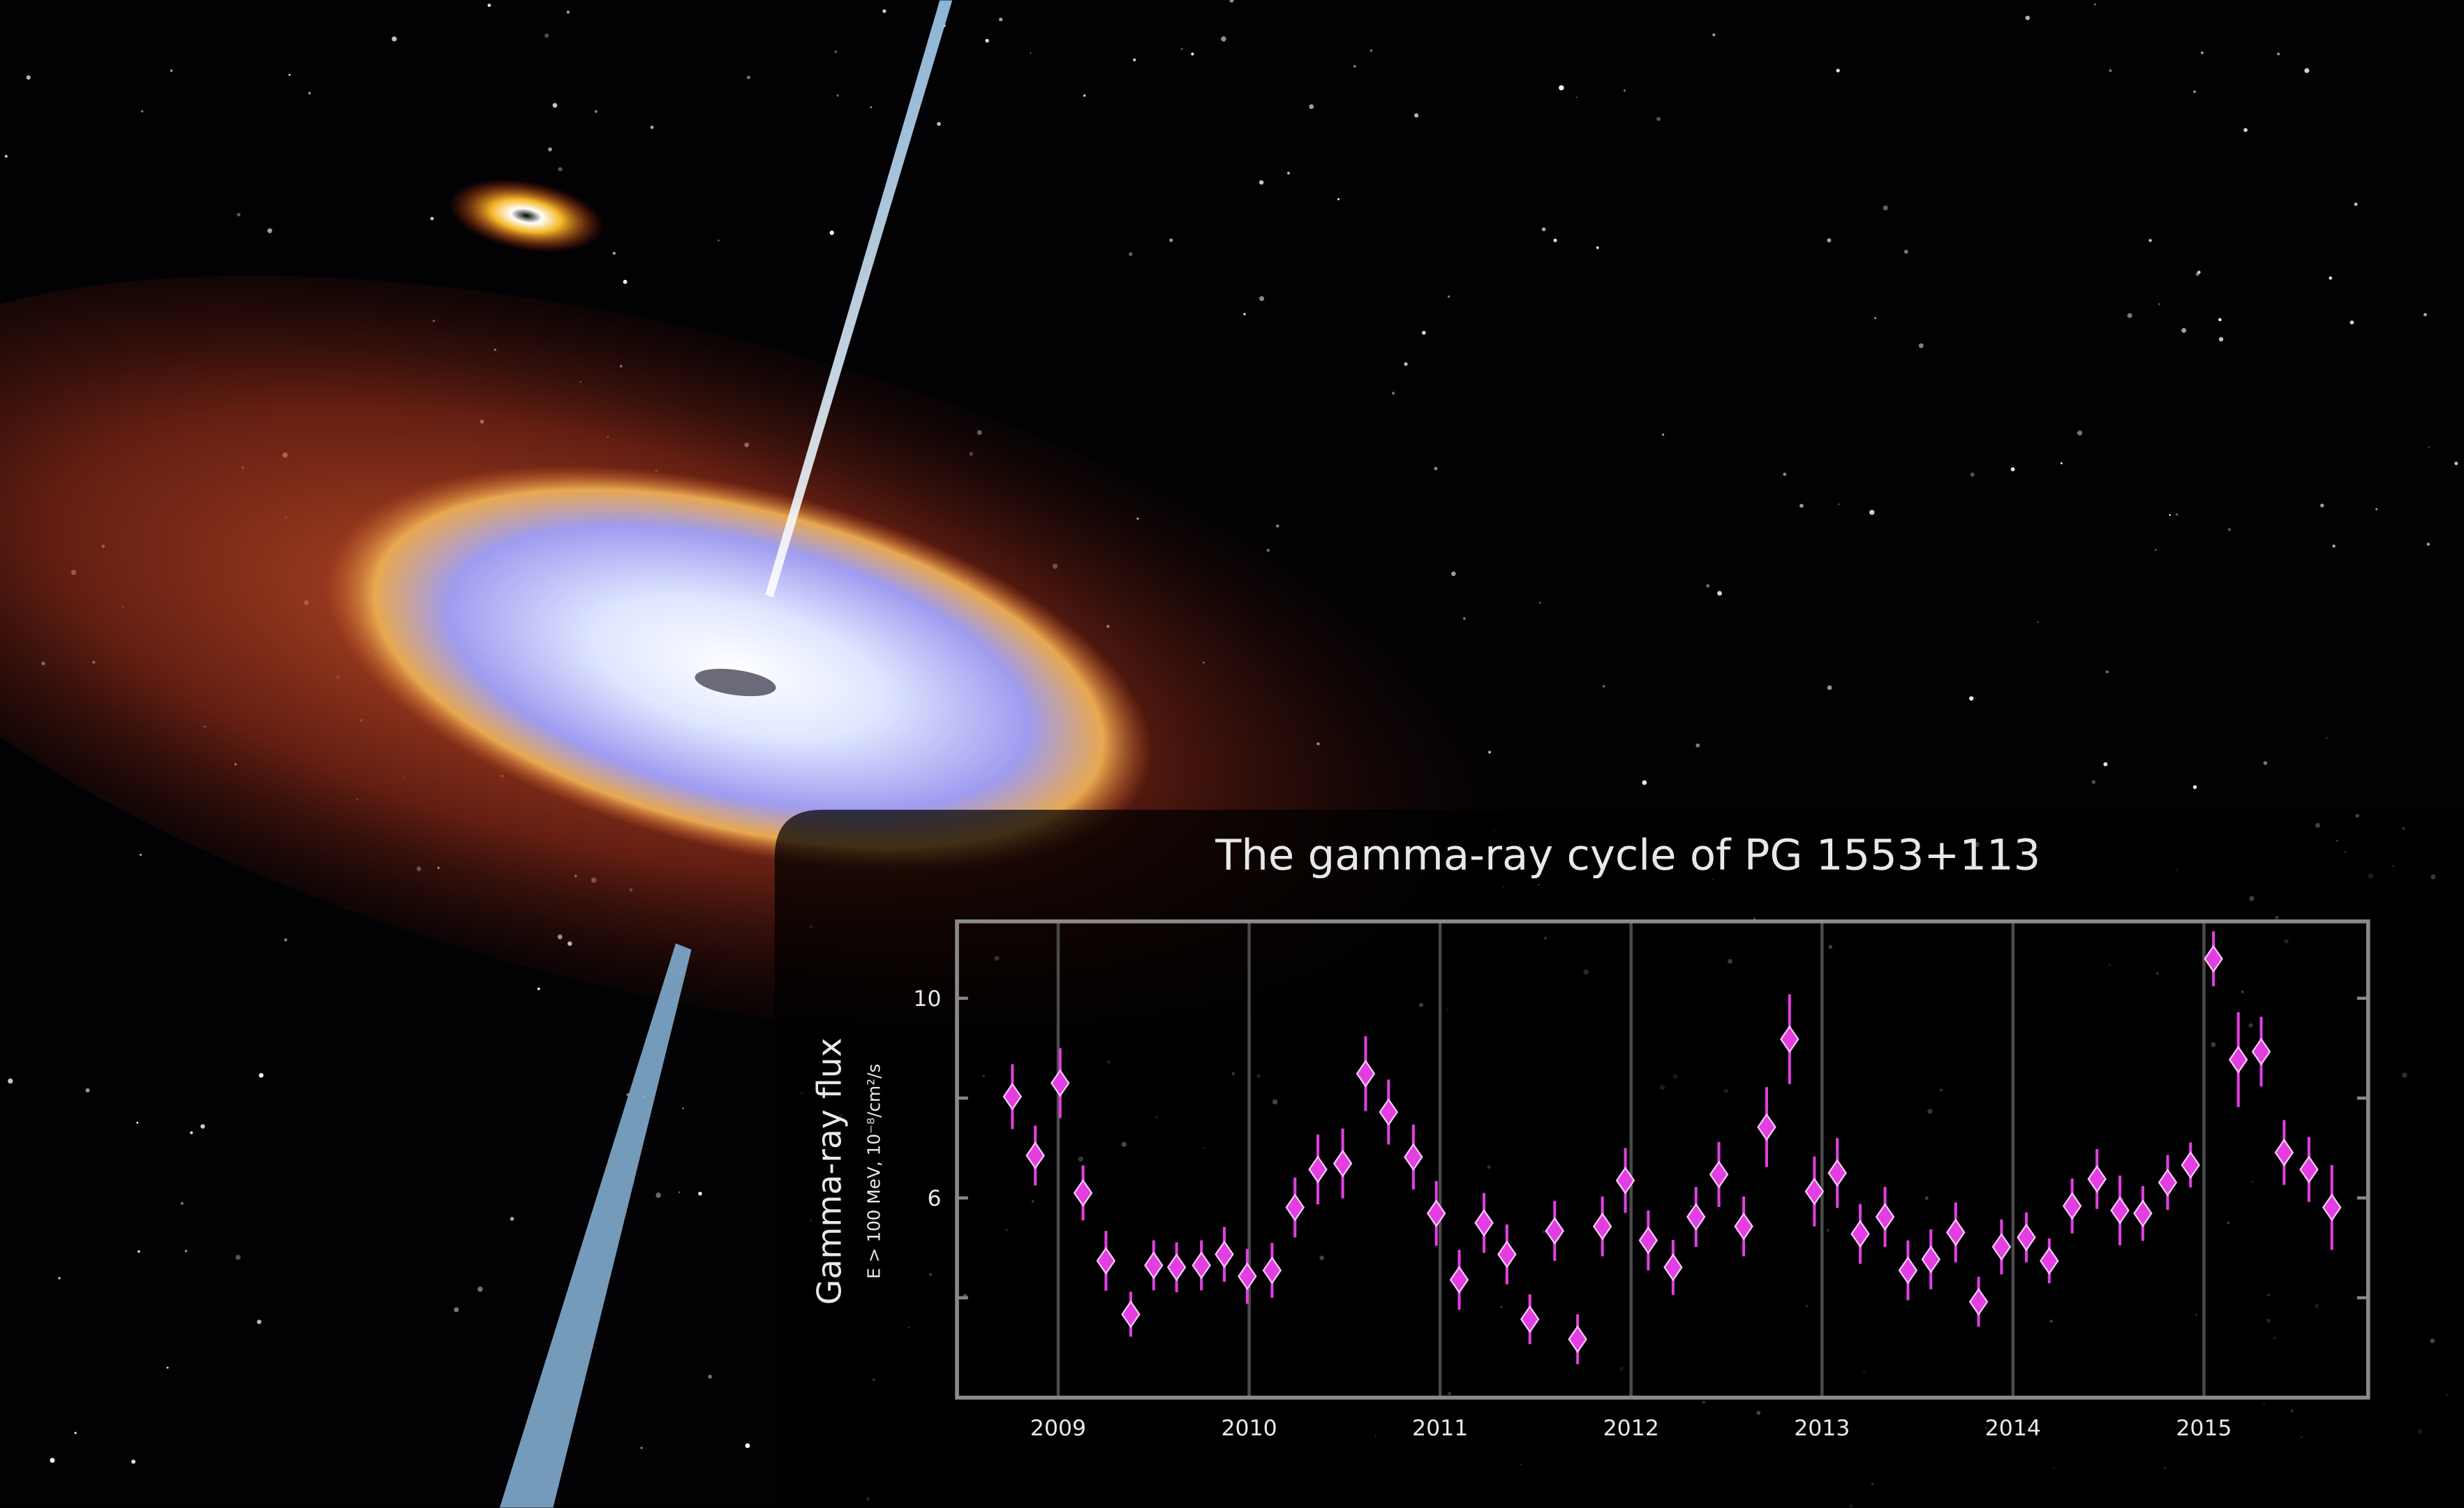 This screenshot has height=1508, width=2464. I want to click on accretion-disk, so click(738, 668).